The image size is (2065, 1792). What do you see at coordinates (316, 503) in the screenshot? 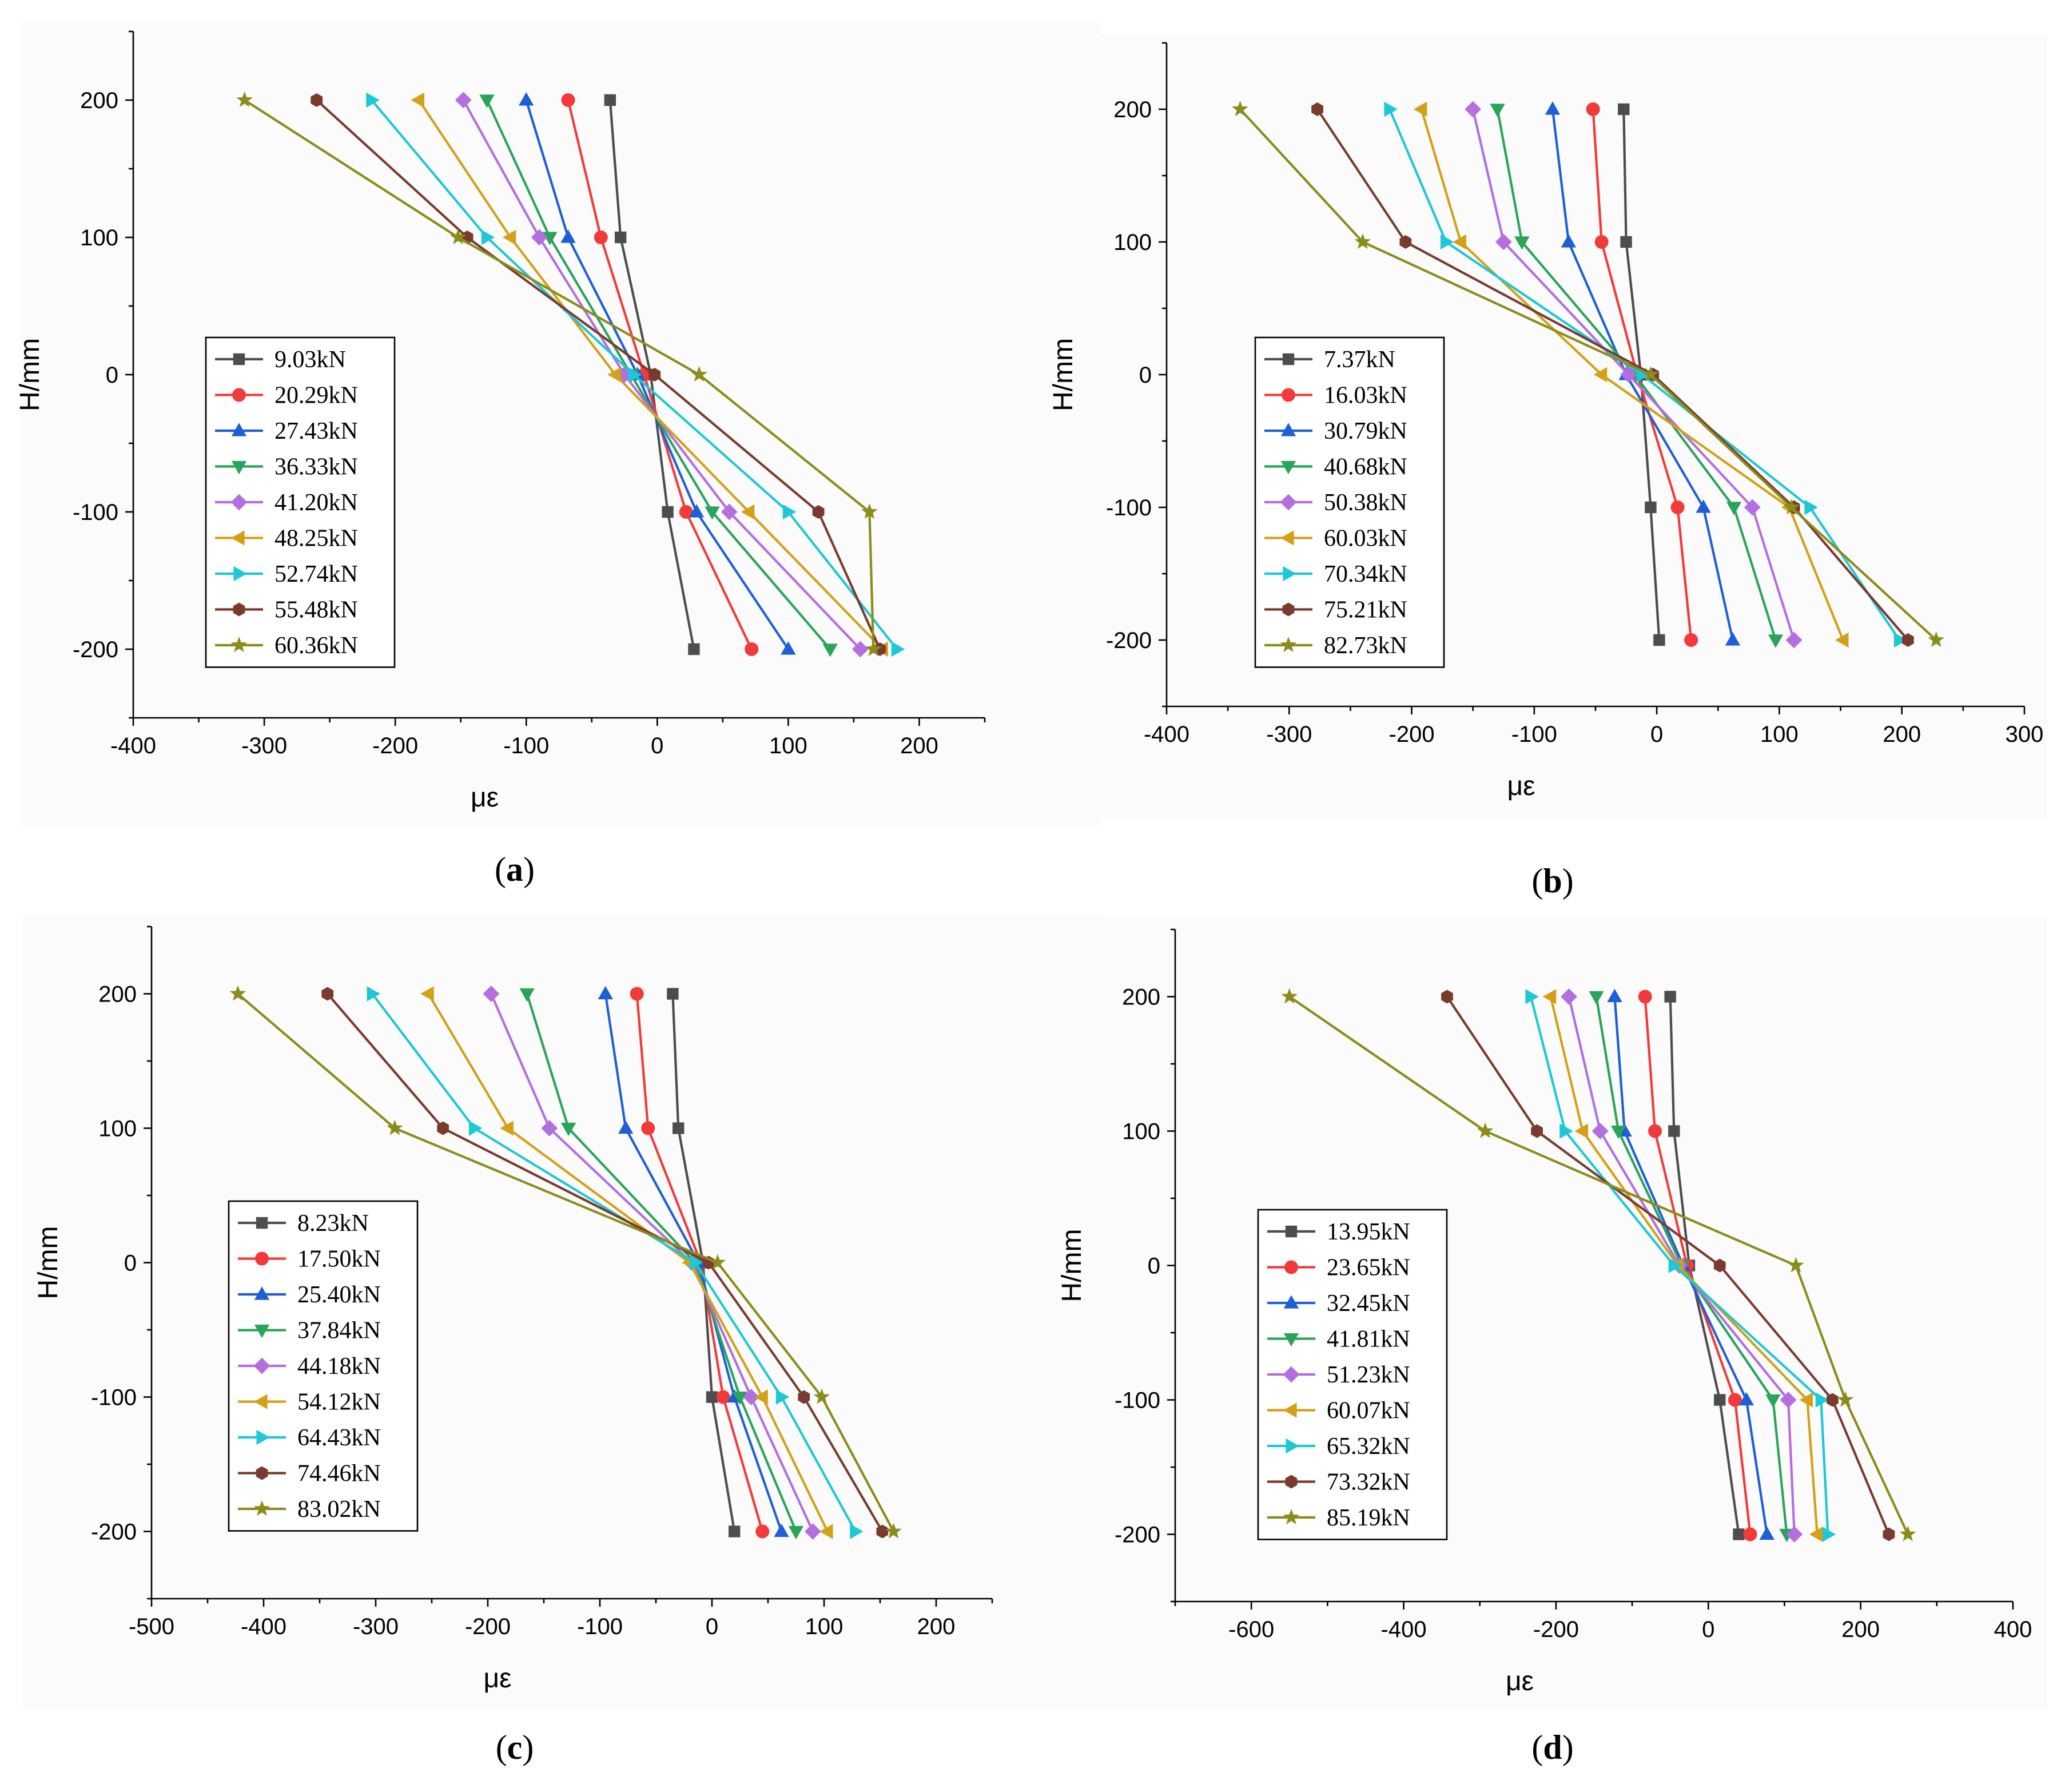
I see `legend-label: 41.20kN` at bounding box center [316, 503].